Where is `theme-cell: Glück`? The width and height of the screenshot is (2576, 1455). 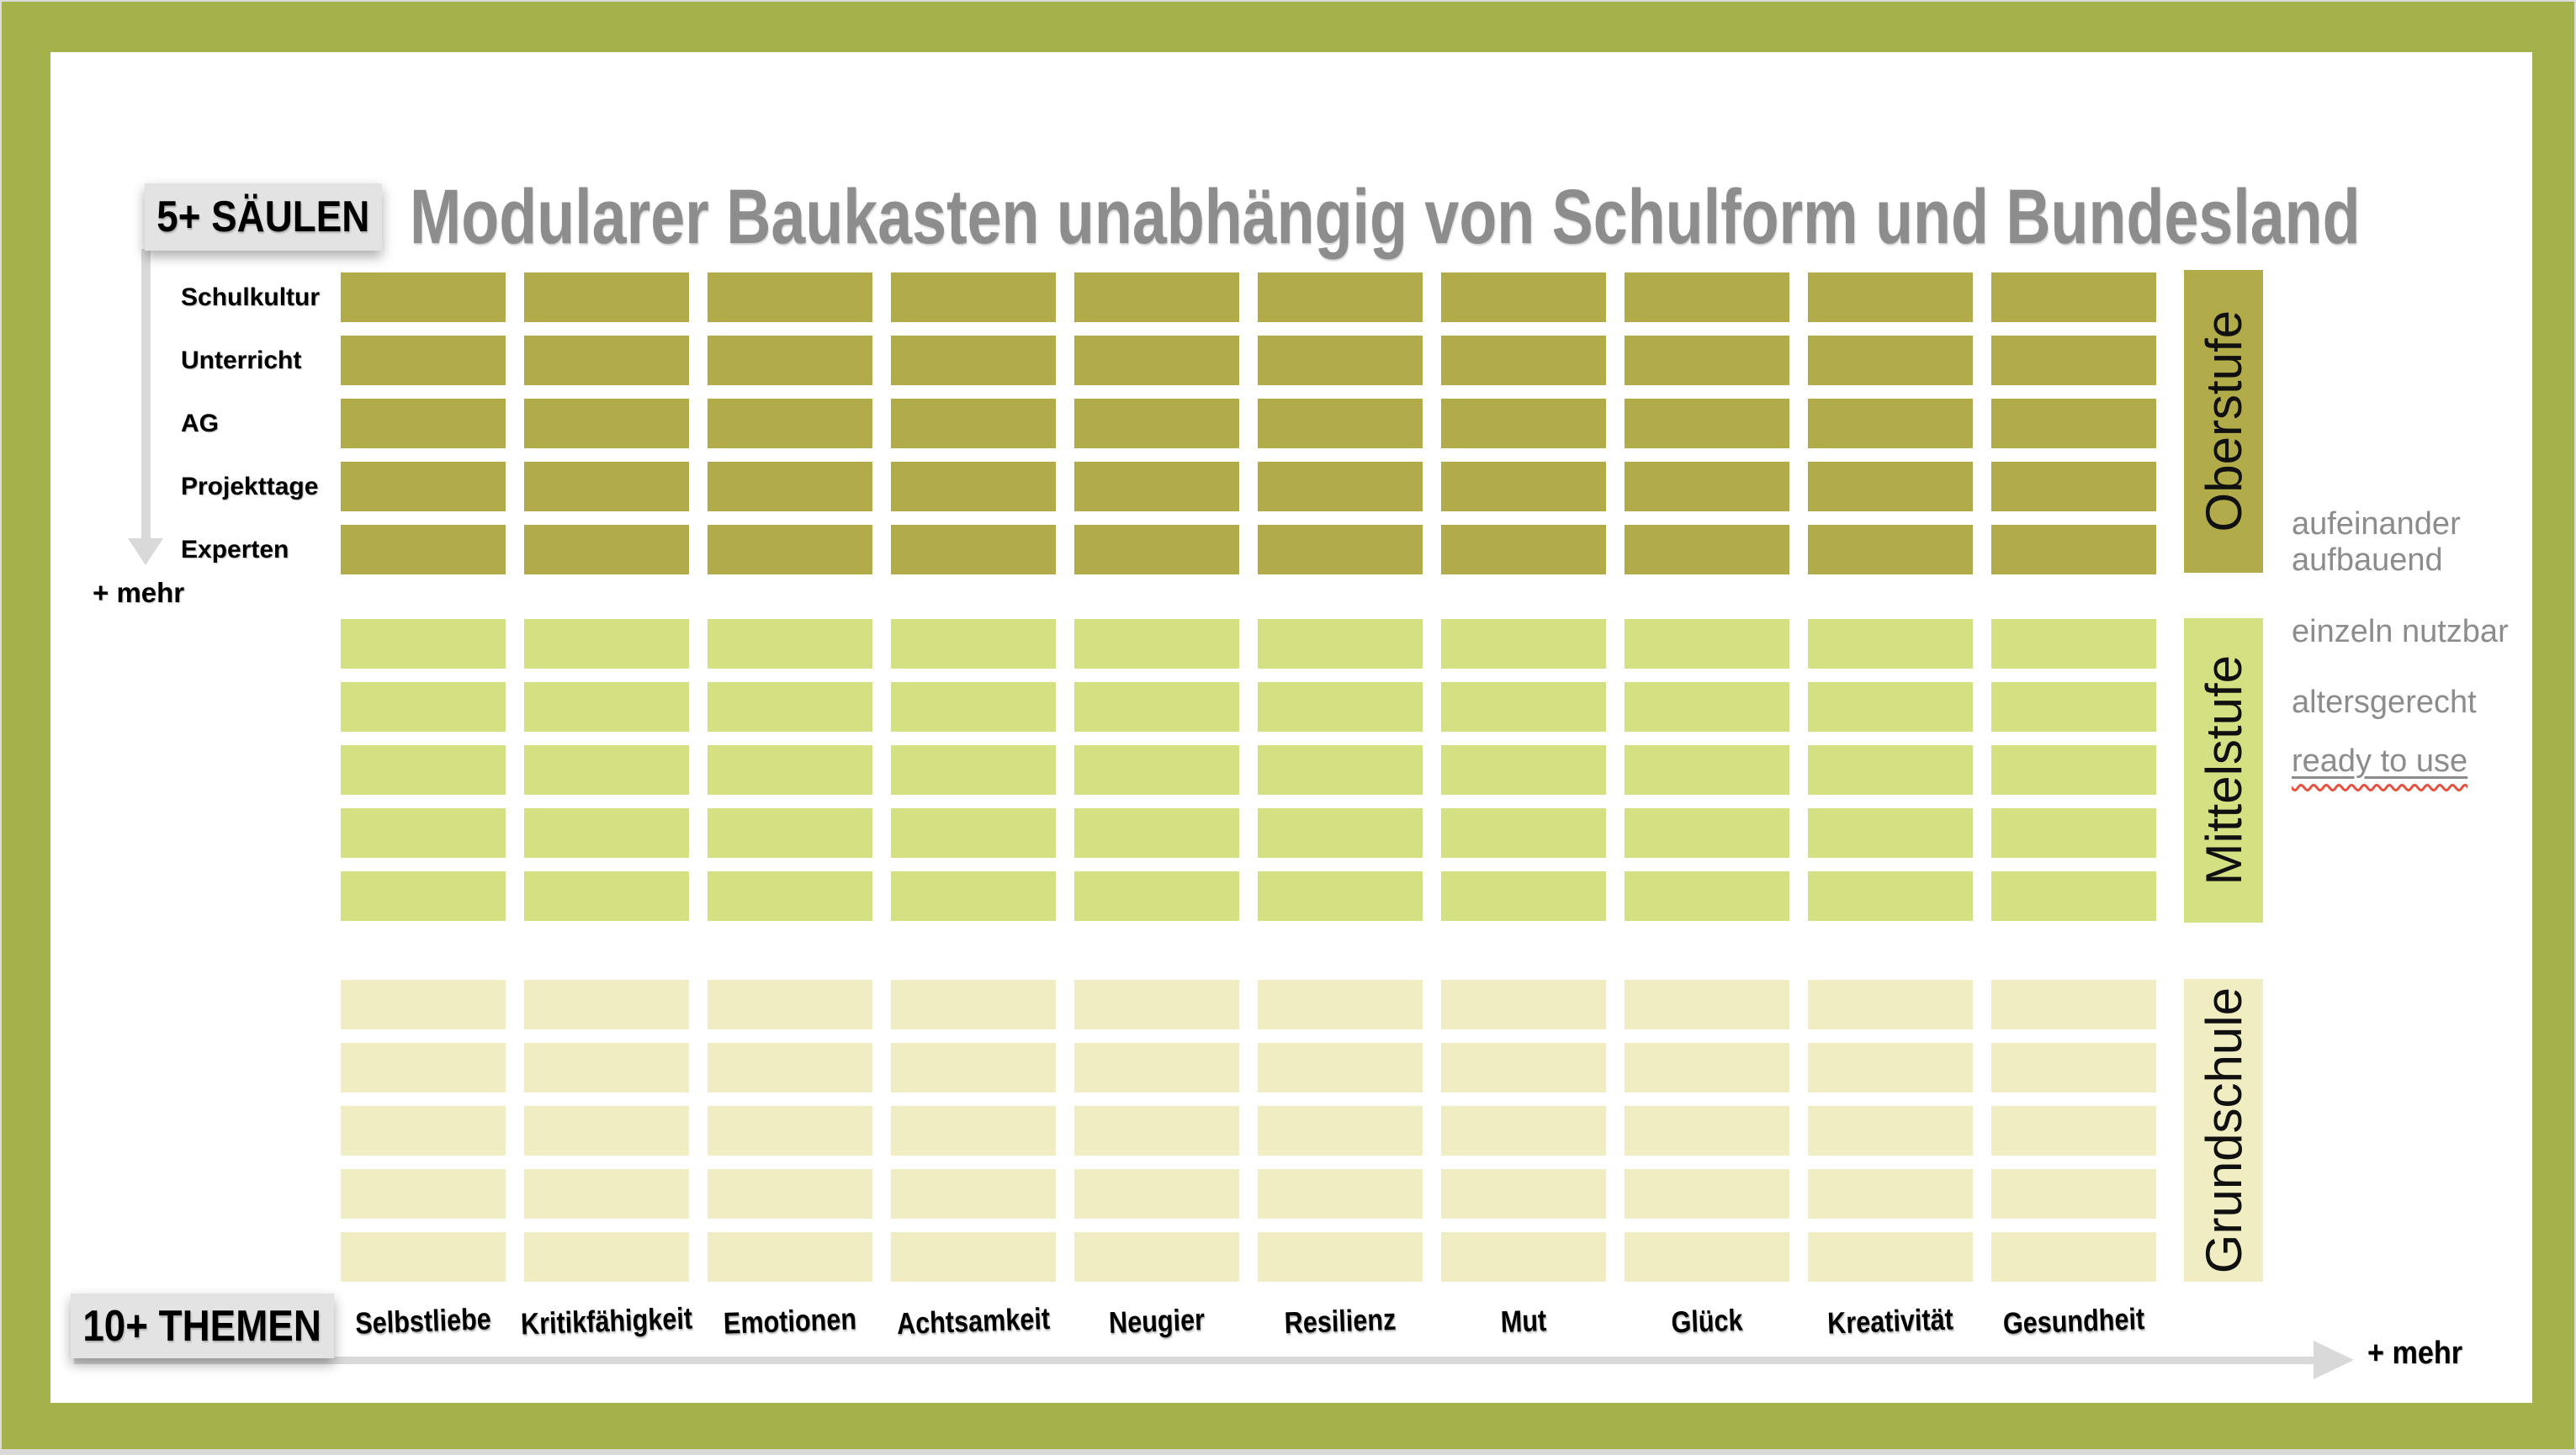 theme-cell: Glück is located at coordinates (1707, 1321).